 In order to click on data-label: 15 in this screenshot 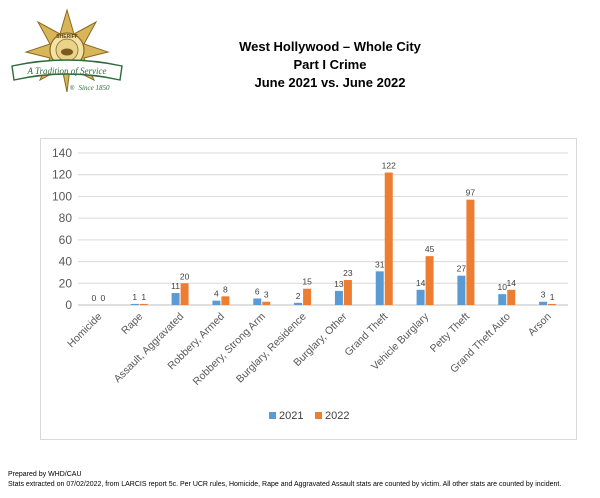, I will do `click(307, 282)`.